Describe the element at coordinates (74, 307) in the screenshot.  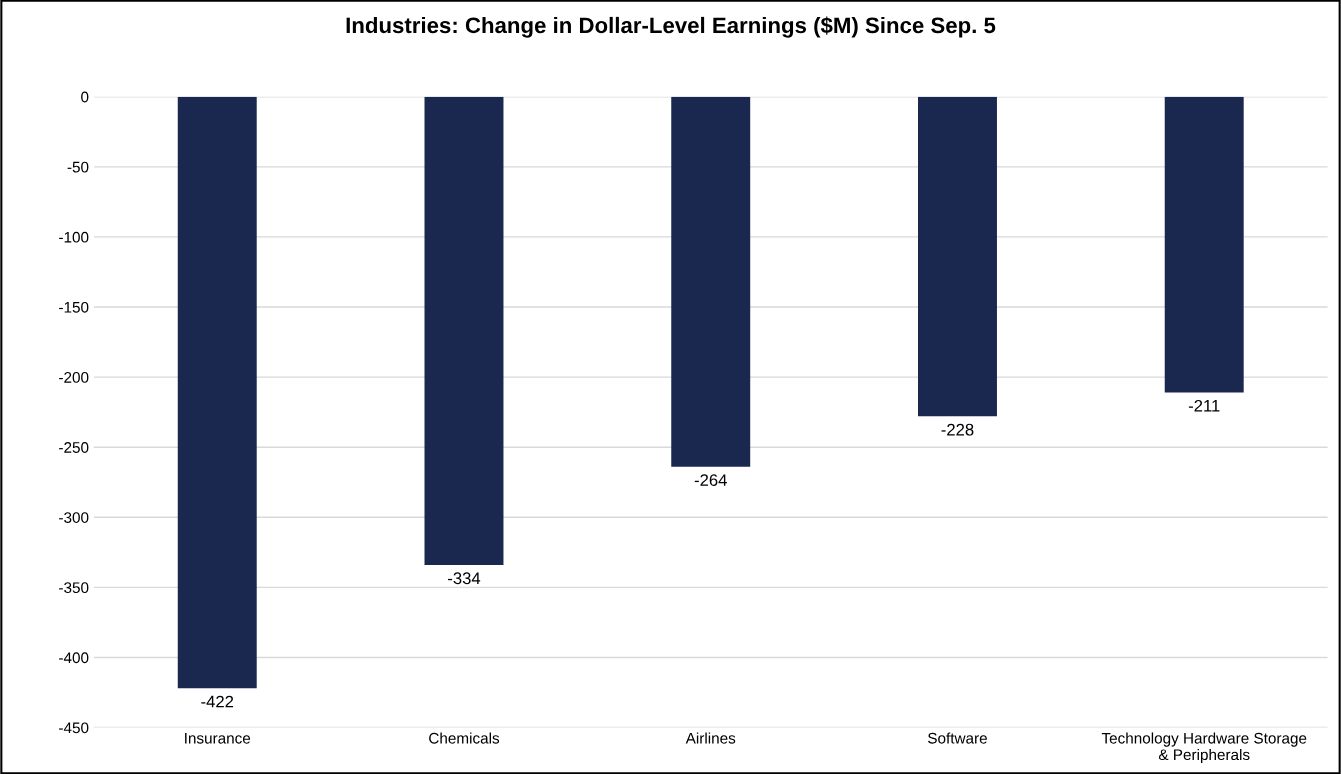
I see `y-tick-label: -150` at that location.